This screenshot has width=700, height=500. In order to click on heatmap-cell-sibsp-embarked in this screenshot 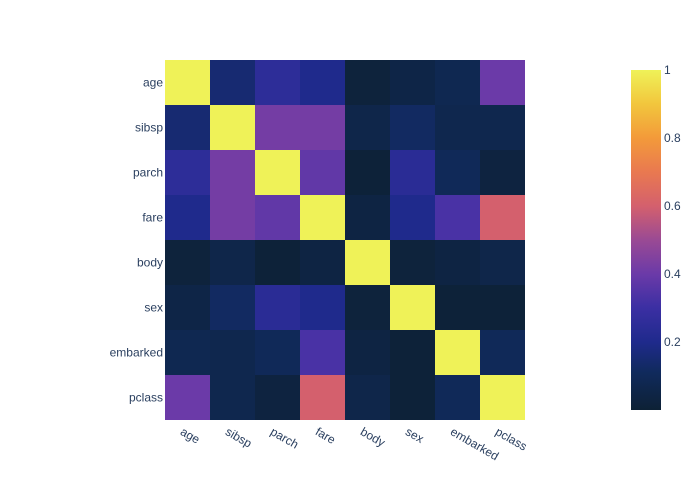, I will do `click(457, 127)`.